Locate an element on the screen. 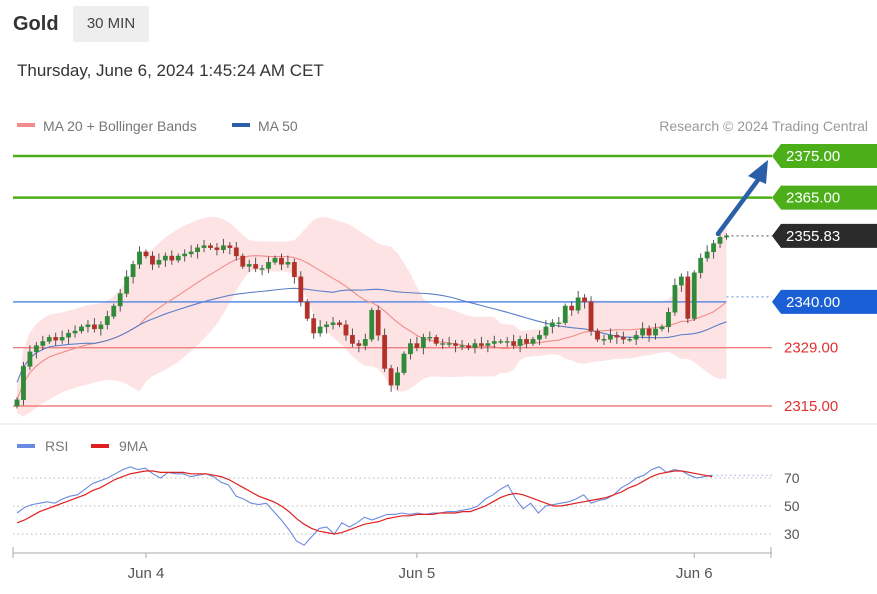 This screenshot has width=877, height=594. price-label-2315-00: 2315.00 is located at coordinates (811, 406).